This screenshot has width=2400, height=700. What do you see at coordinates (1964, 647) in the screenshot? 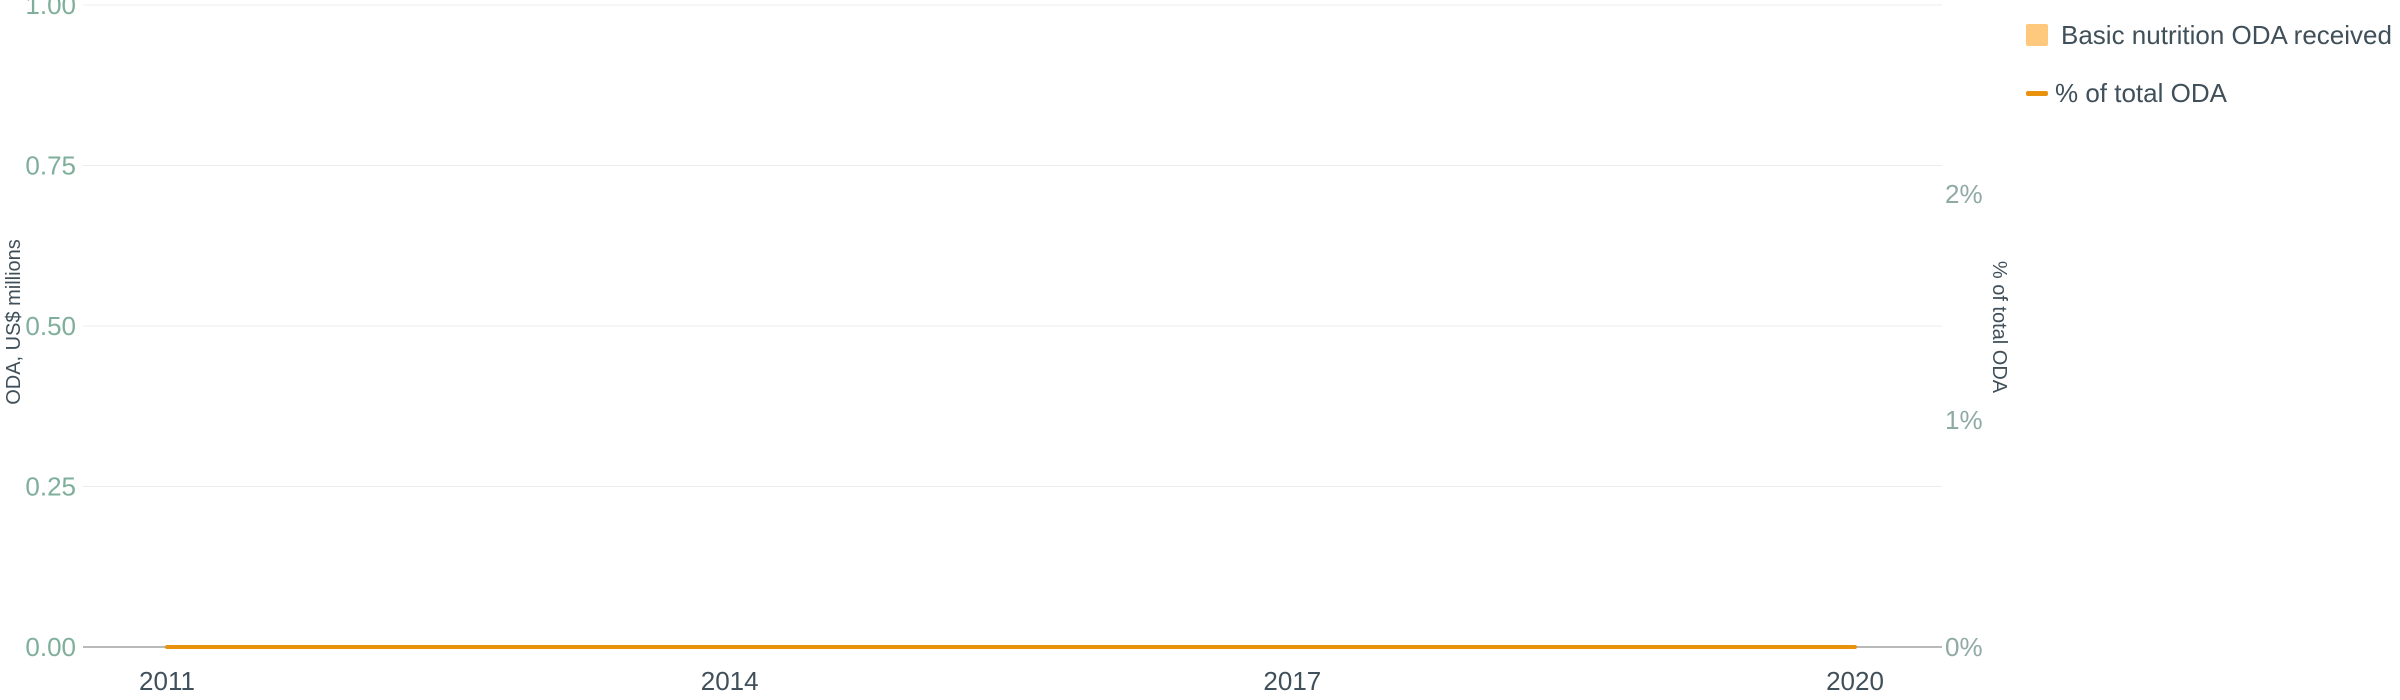
I see `right-tick-label: 0%` at bounding box center [1964, 647].